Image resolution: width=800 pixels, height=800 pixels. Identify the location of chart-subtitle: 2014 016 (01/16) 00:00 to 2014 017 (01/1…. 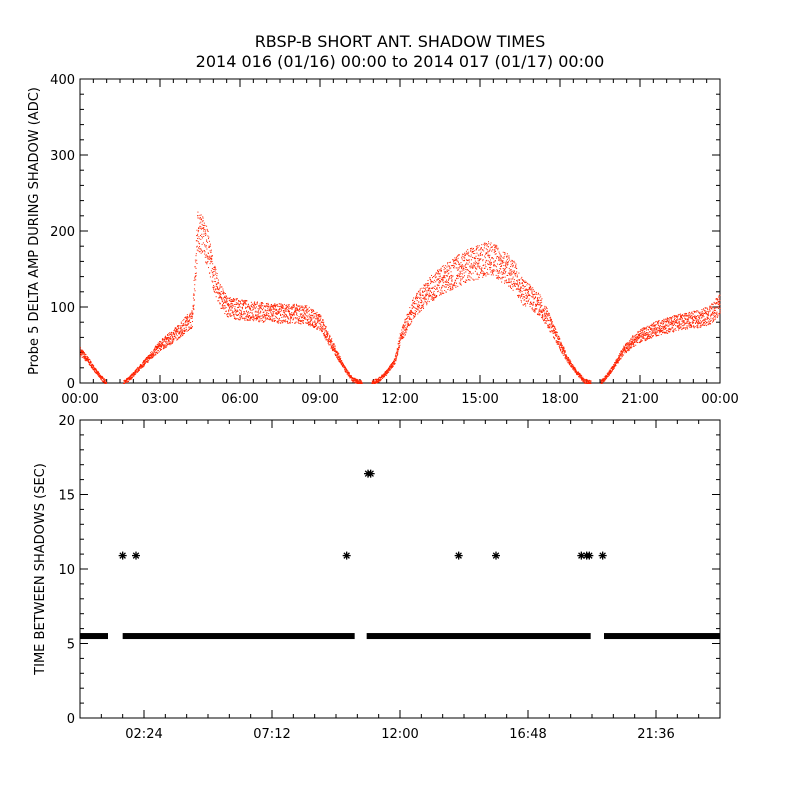
(400, 61).